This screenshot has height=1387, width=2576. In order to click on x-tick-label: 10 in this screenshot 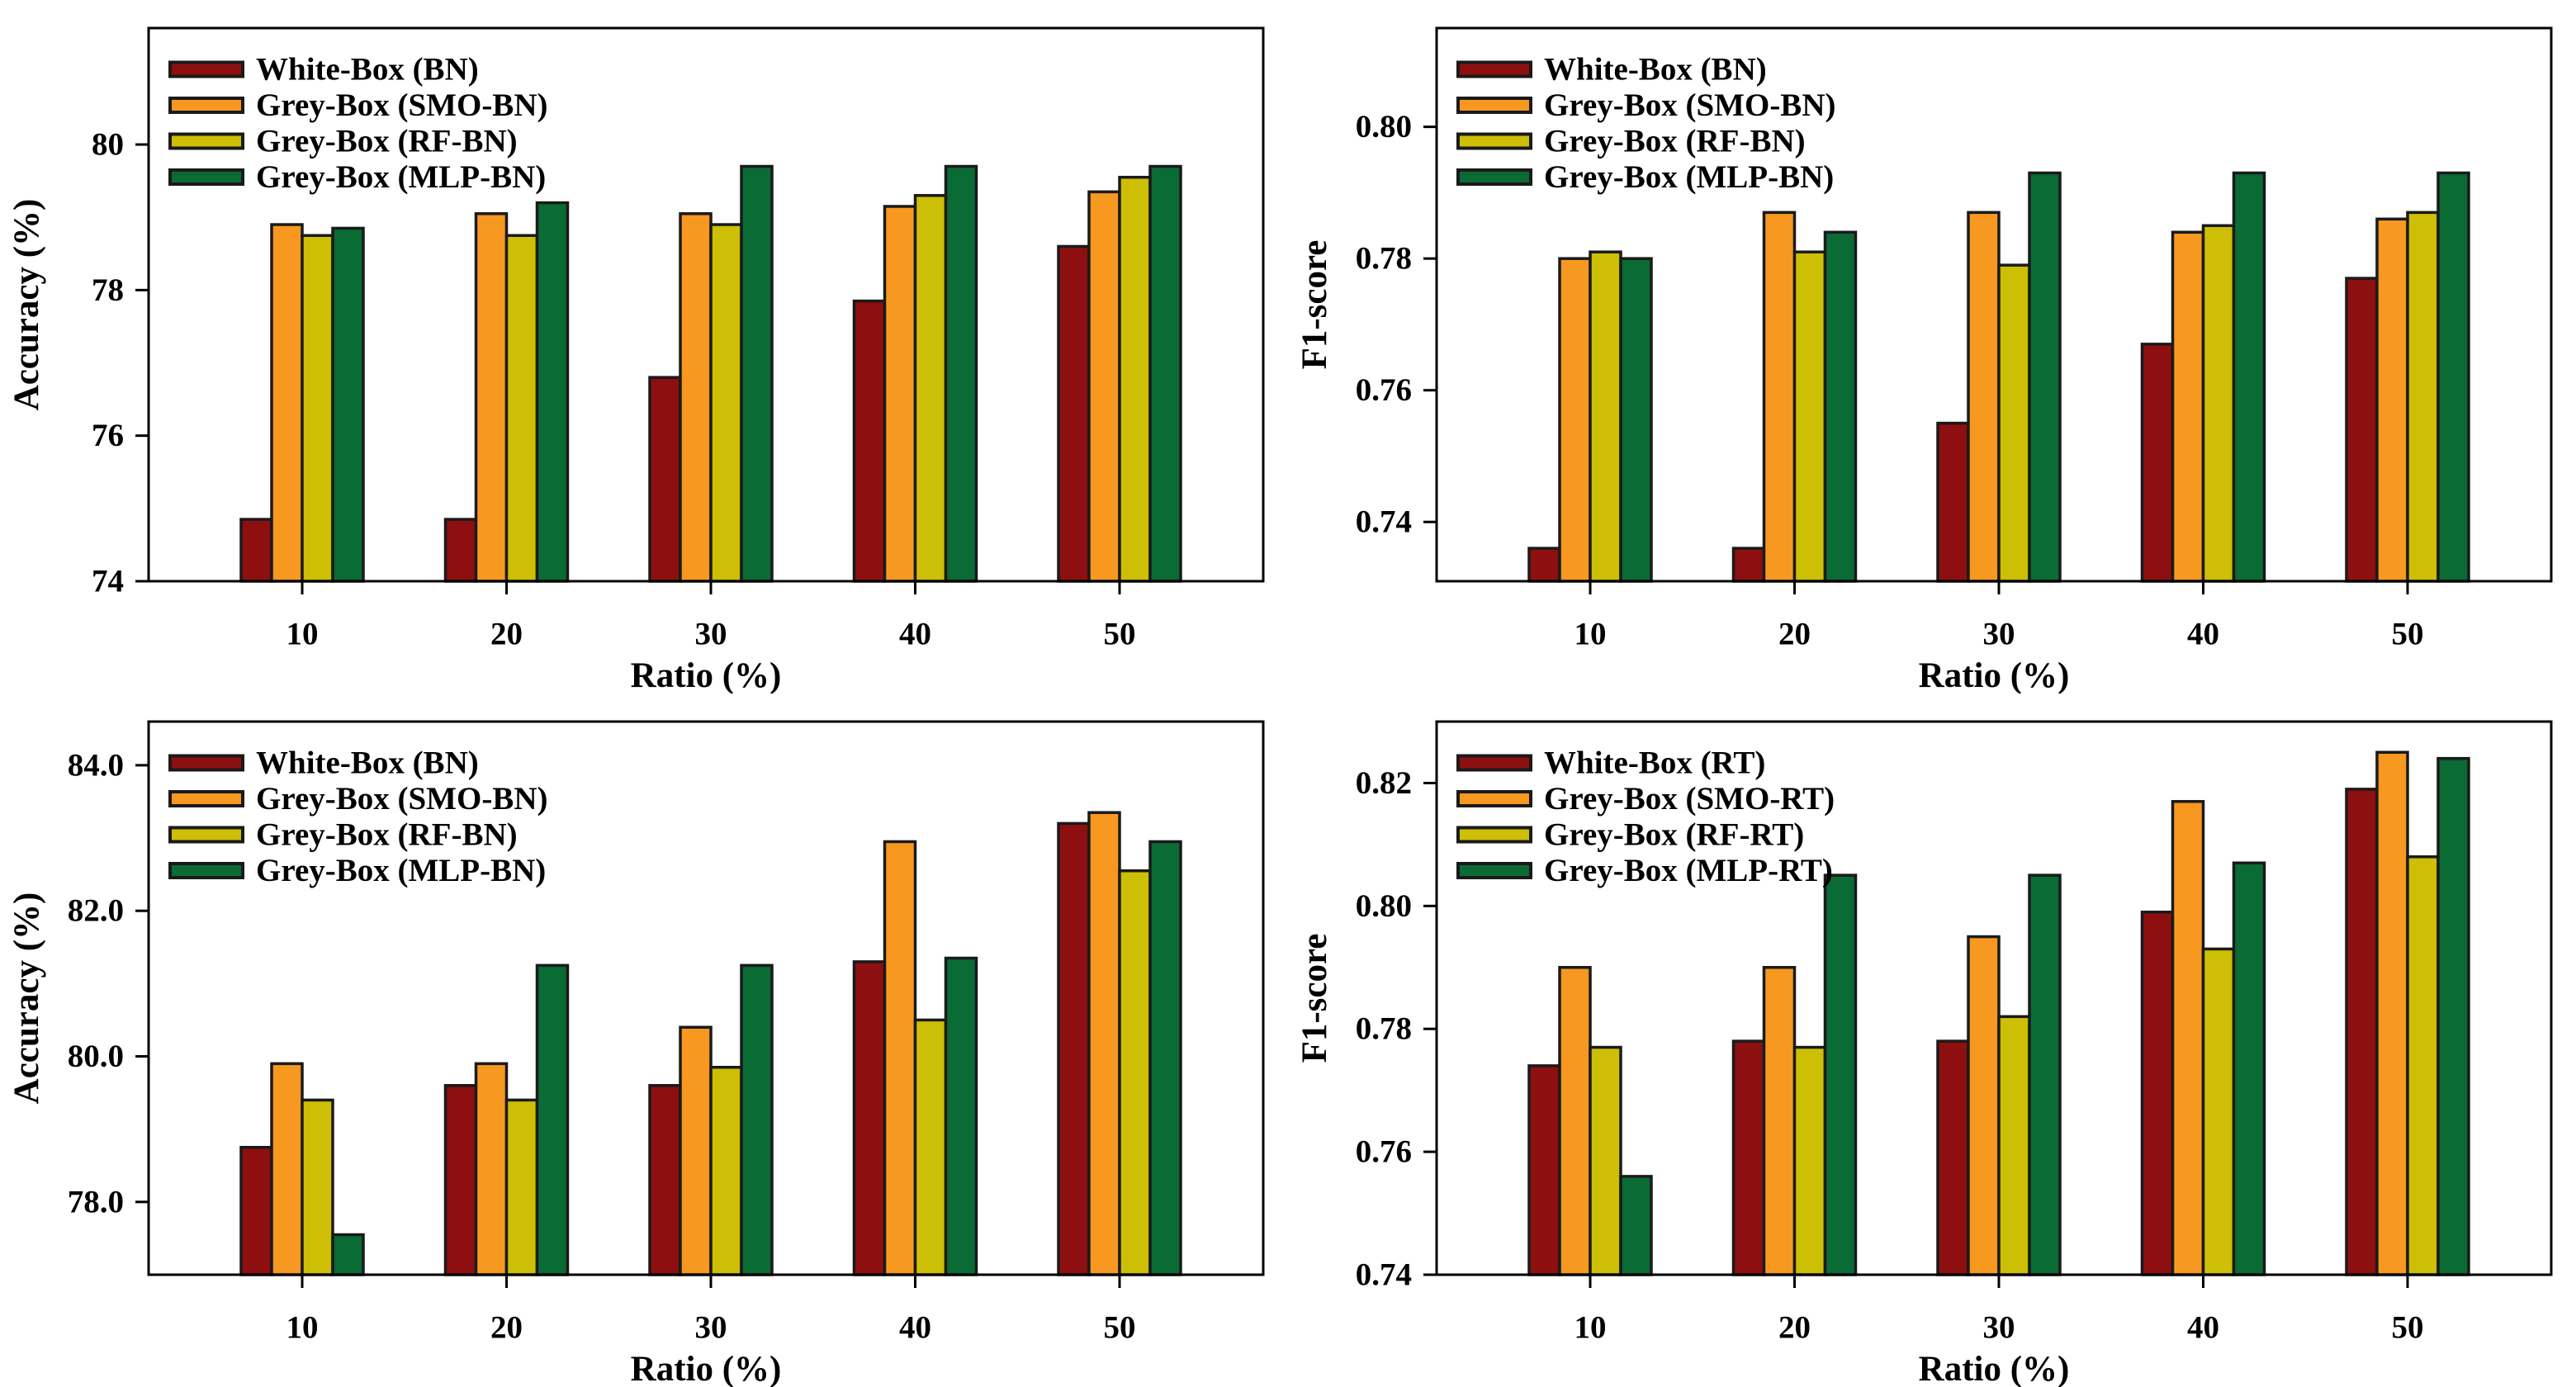, I will do `click(1590, 1328)`.